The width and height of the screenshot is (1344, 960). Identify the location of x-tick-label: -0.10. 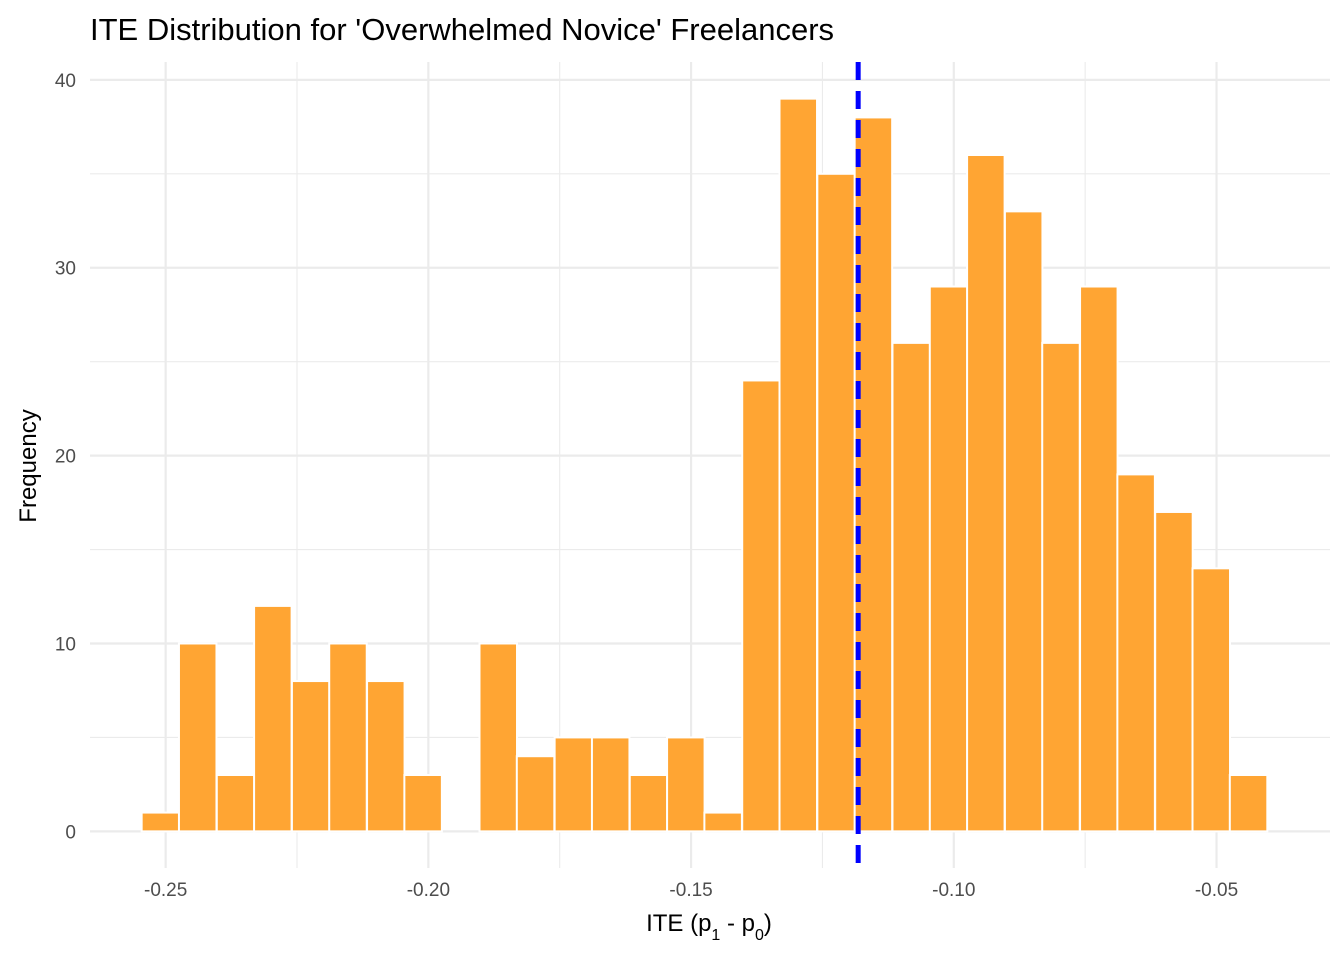
(953, 890).